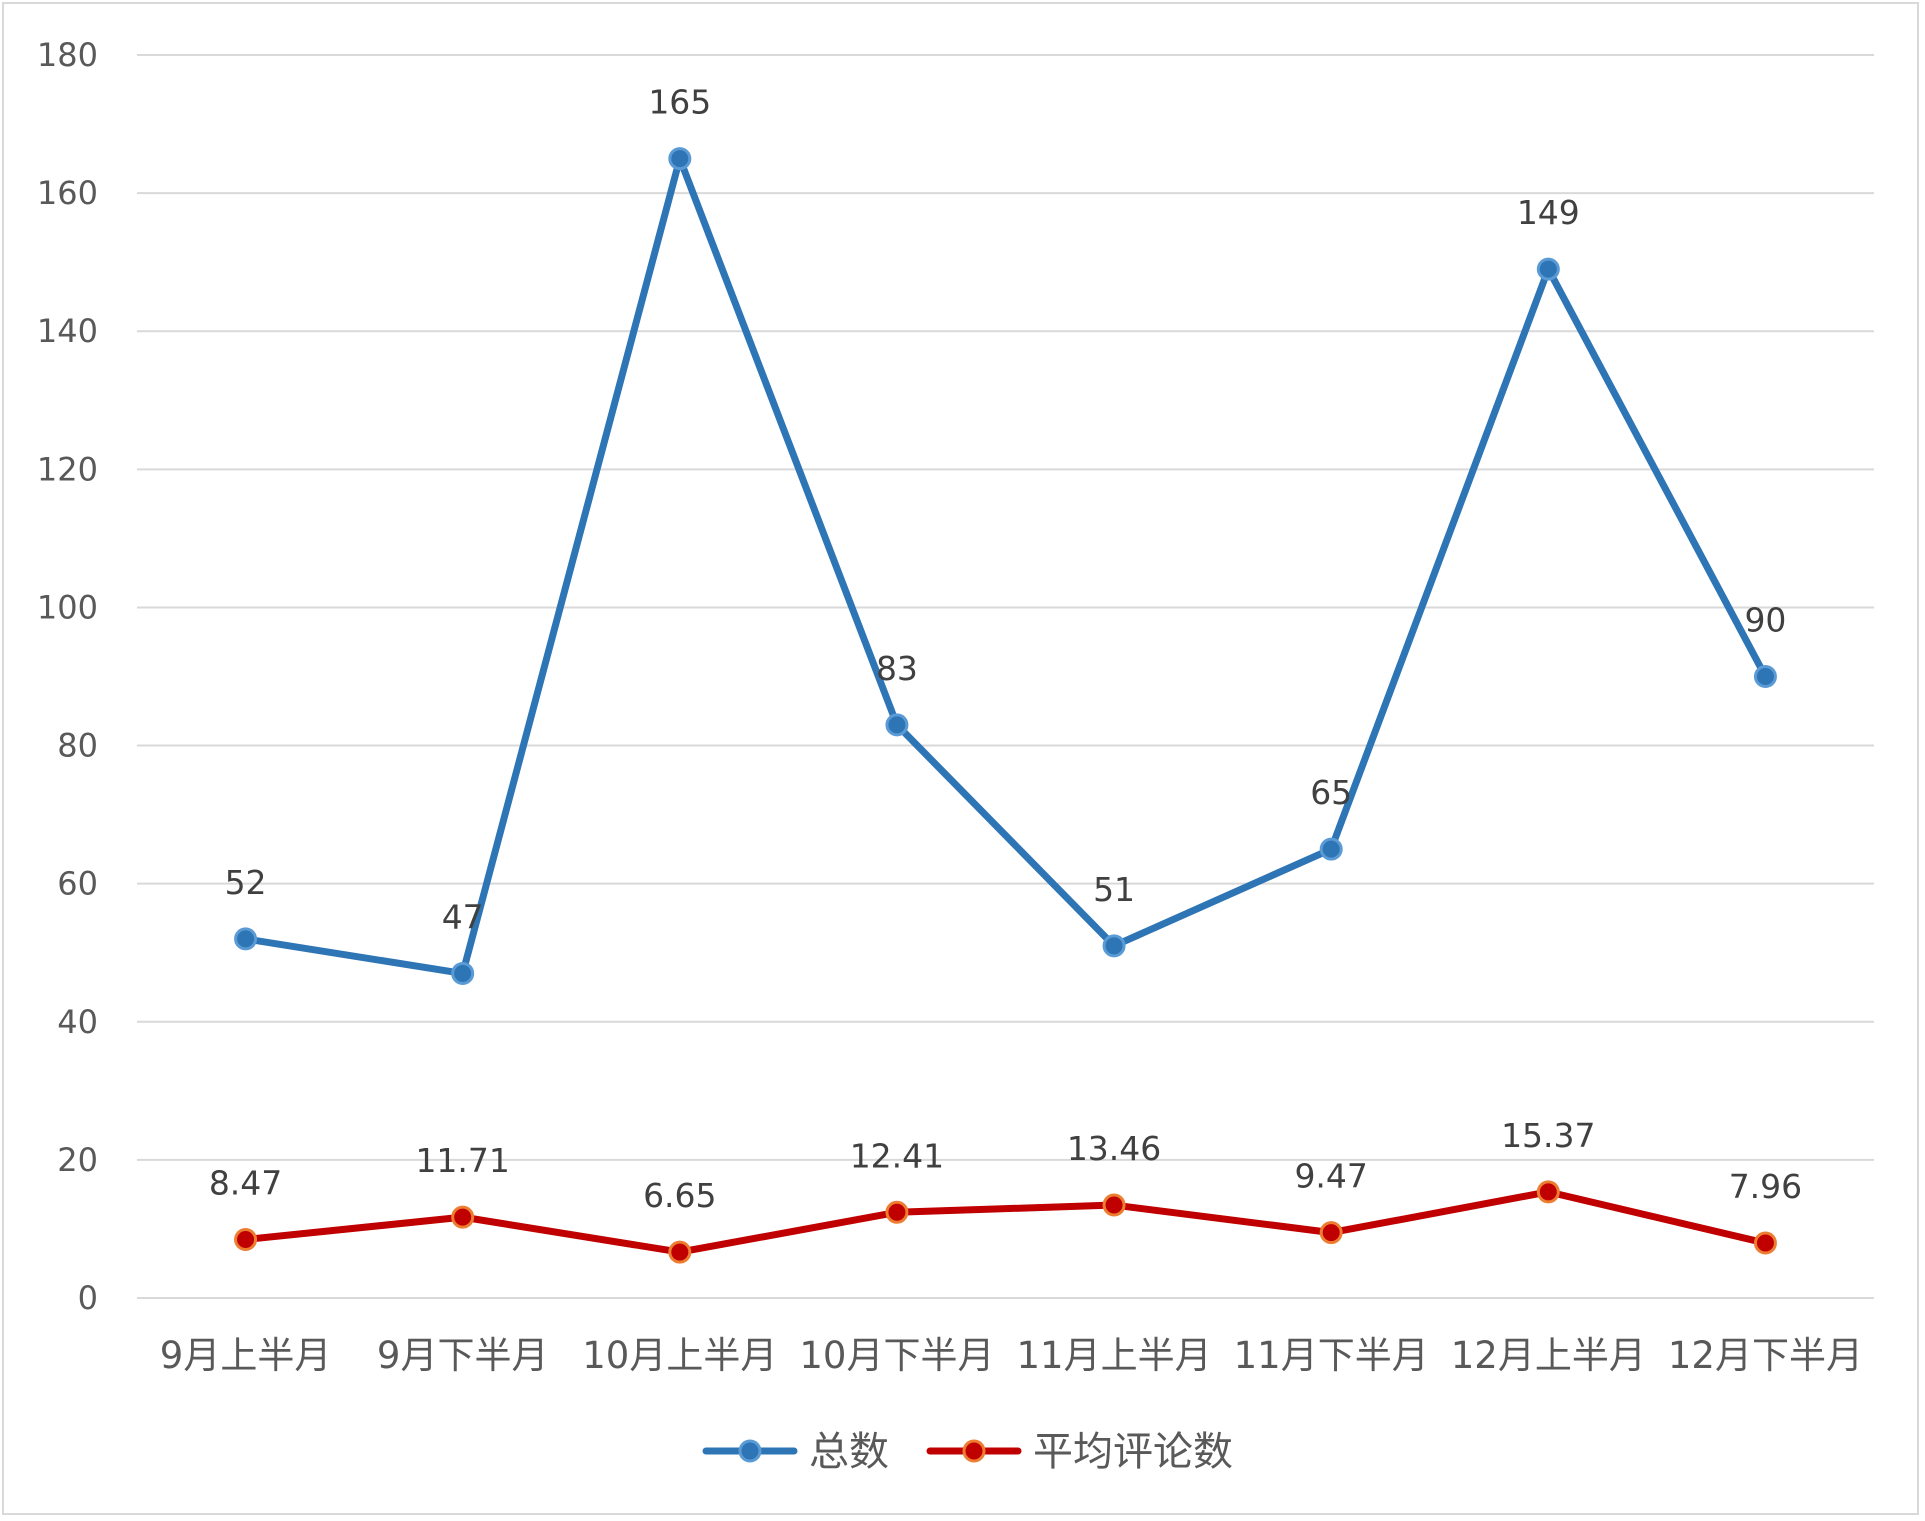 The image size is (1925, 1521). I want to click on data-label: 7.96, so click(1765, 1186).